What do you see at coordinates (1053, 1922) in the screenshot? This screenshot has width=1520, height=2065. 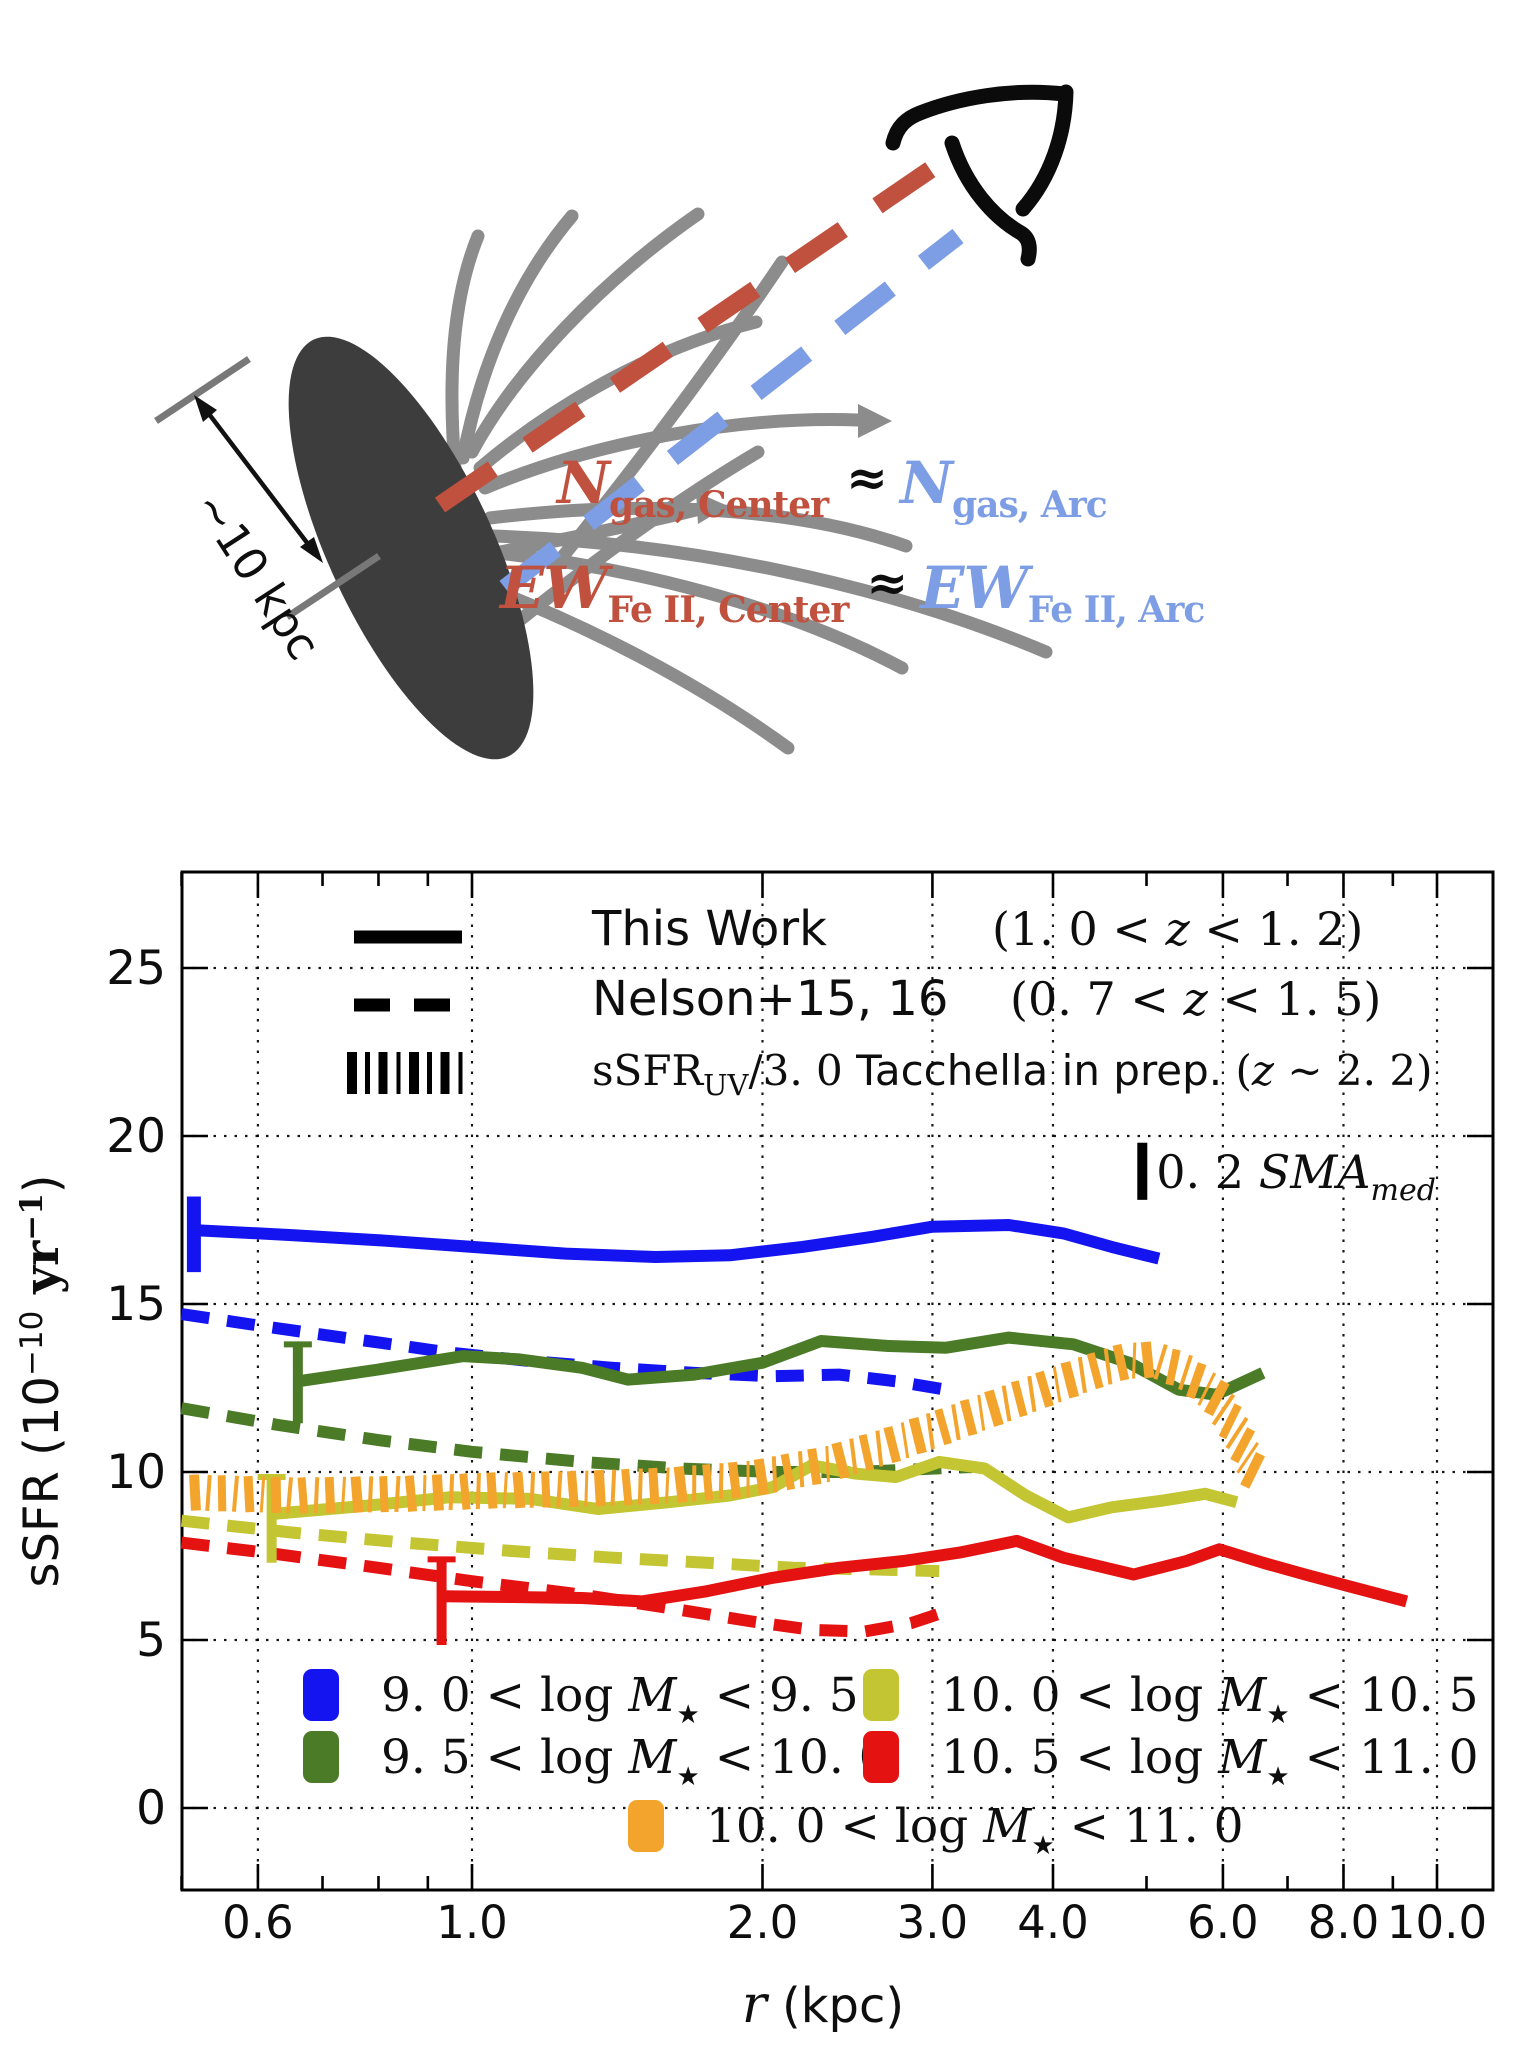 I see `text-part: 4.0` at bounding box center [1053, 1922].